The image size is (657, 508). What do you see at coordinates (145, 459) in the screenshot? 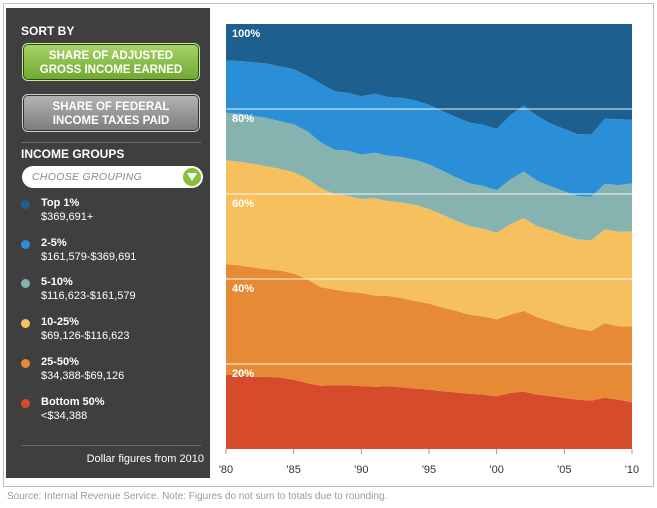
I see `dollar-figures-note: Dollar figures from 2010` at bounding box center [145, 459].